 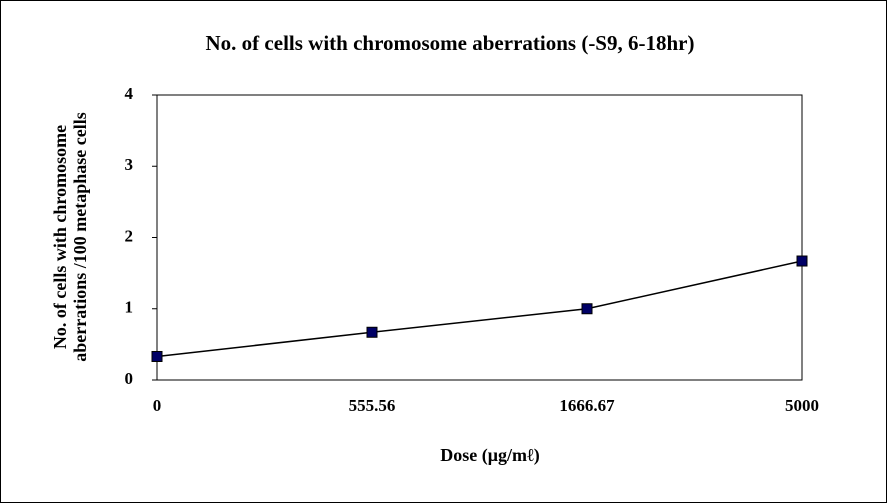 I want to click on y-axis-title-line: aberrations /100 metaphase cells, so click(x=80, y=236).